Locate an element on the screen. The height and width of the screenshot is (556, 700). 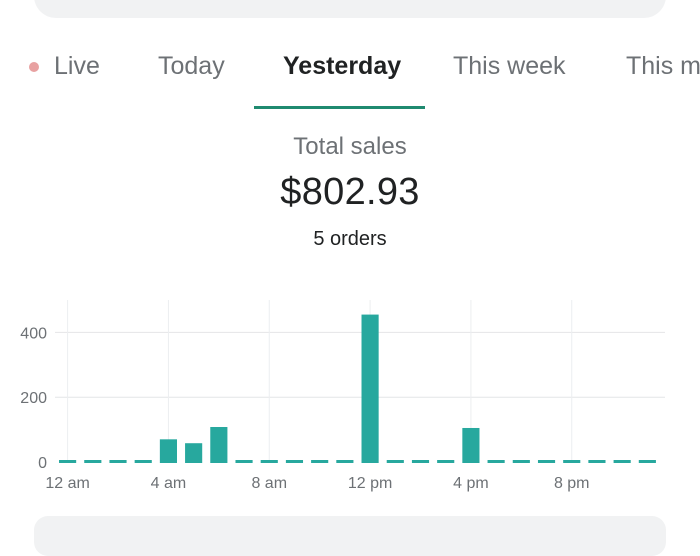
bar-4-pm is located at coordinates (471, 445).